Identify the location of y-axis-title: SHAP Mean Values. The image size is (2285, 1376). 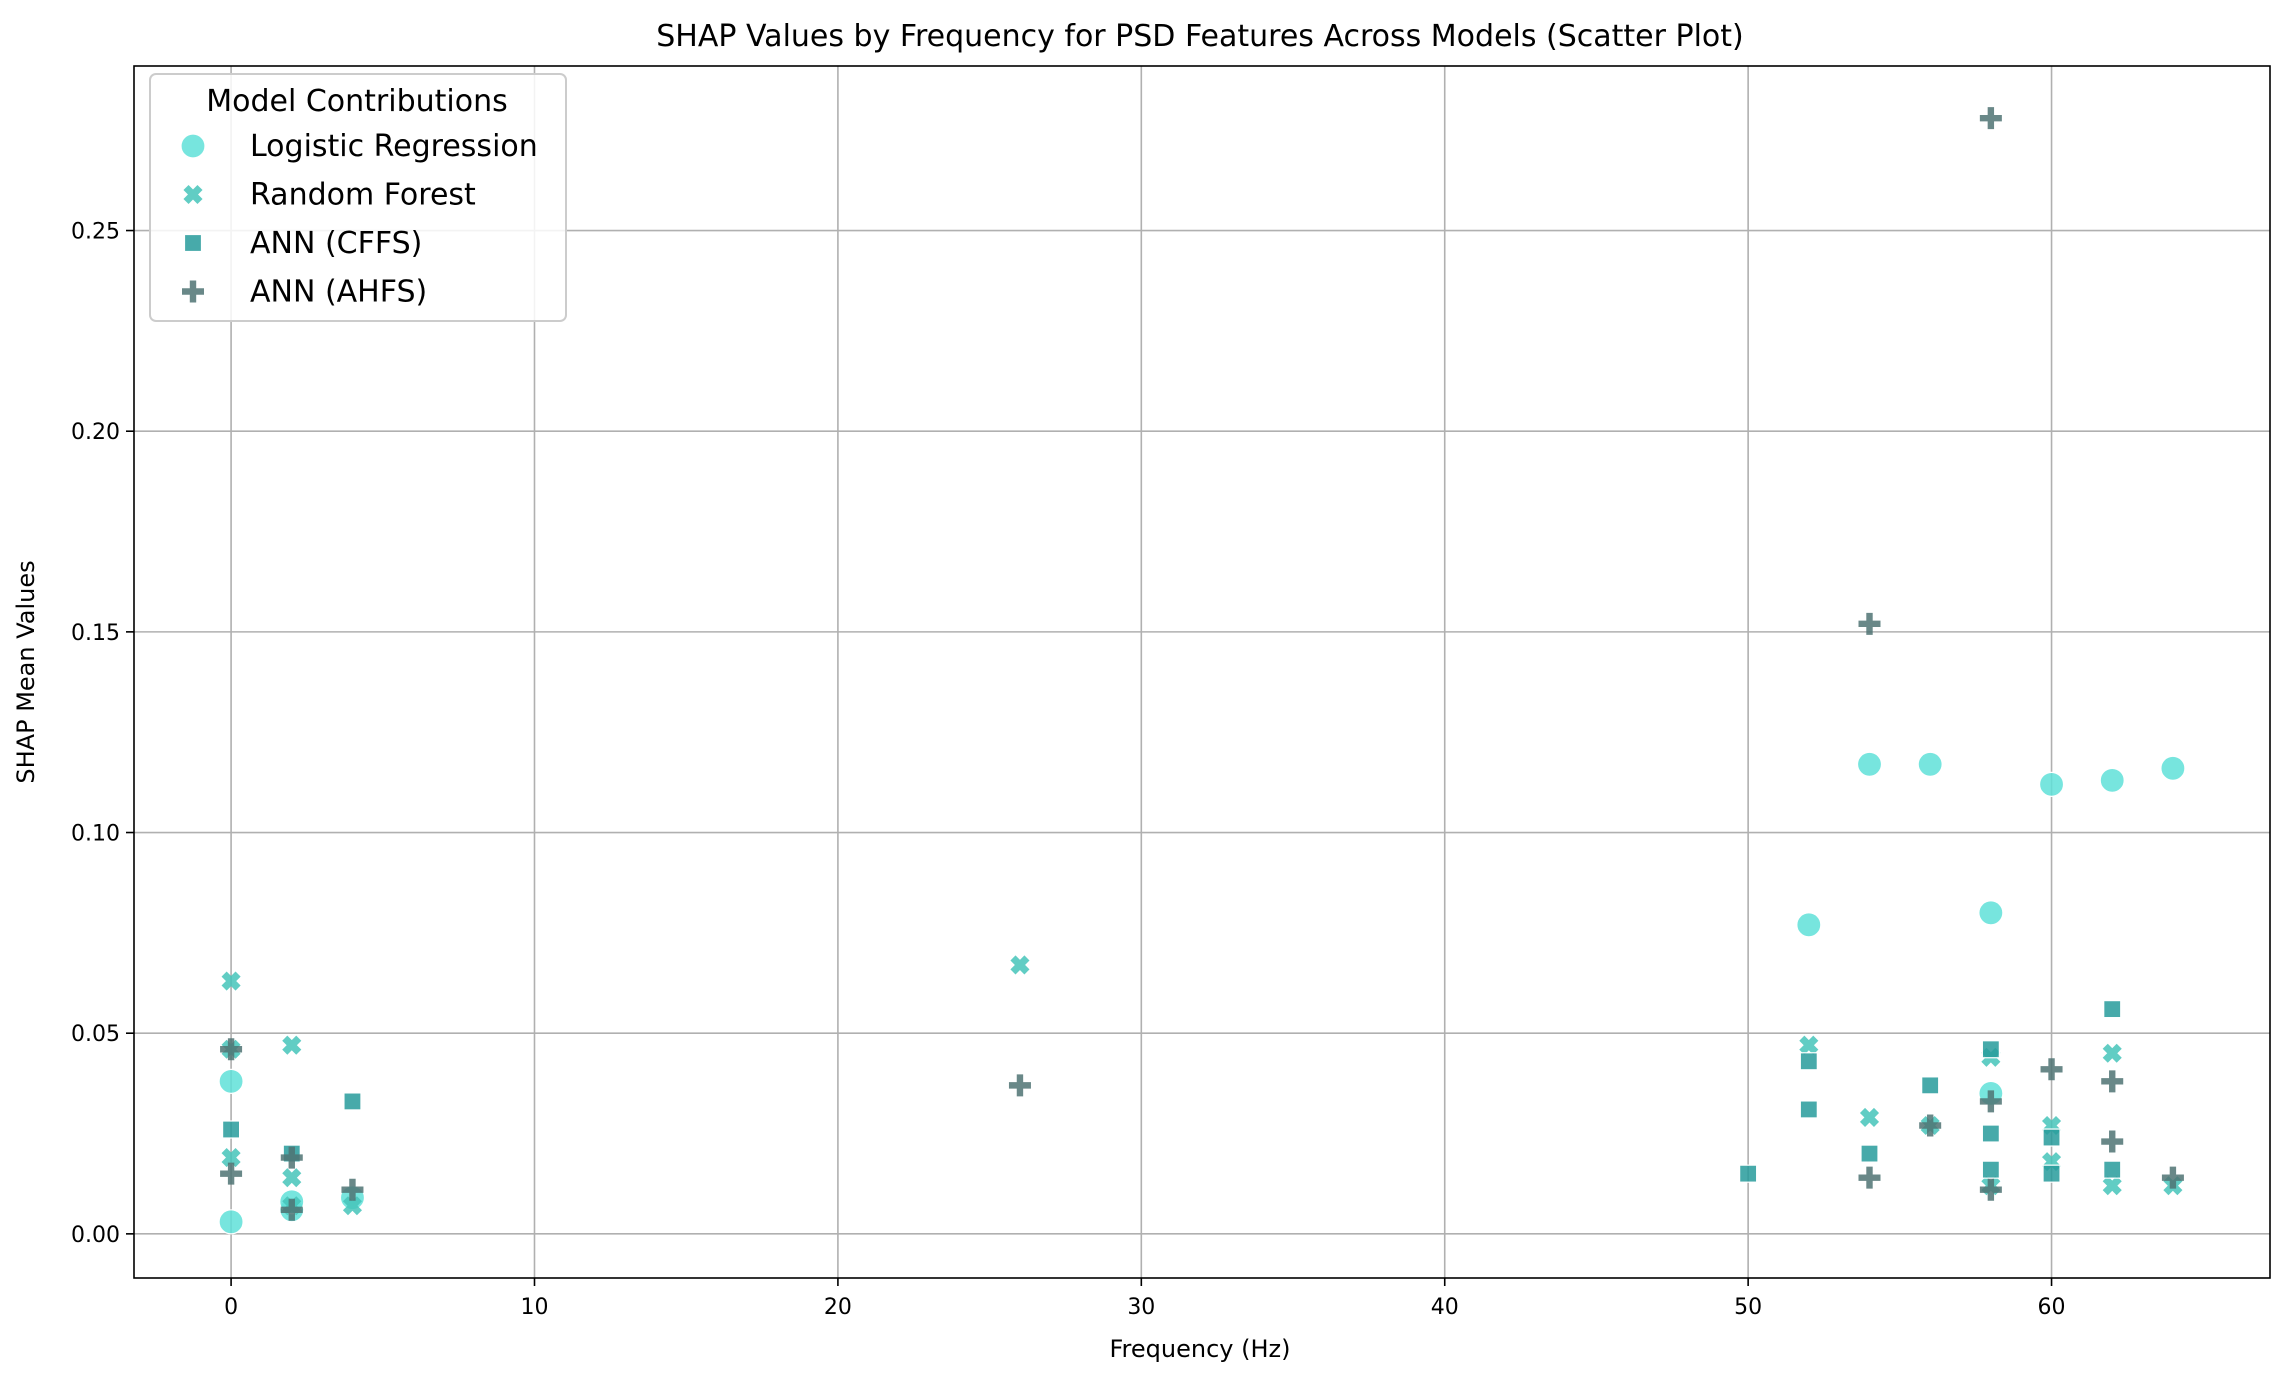
(26, 671).